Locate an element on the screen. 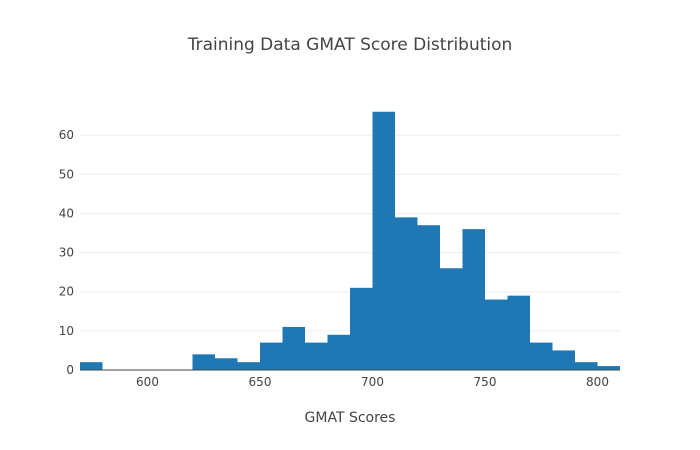 The height and width of the screenshot is (450, 700). y-tick-label: 50 is located at coordinates (66, 174).